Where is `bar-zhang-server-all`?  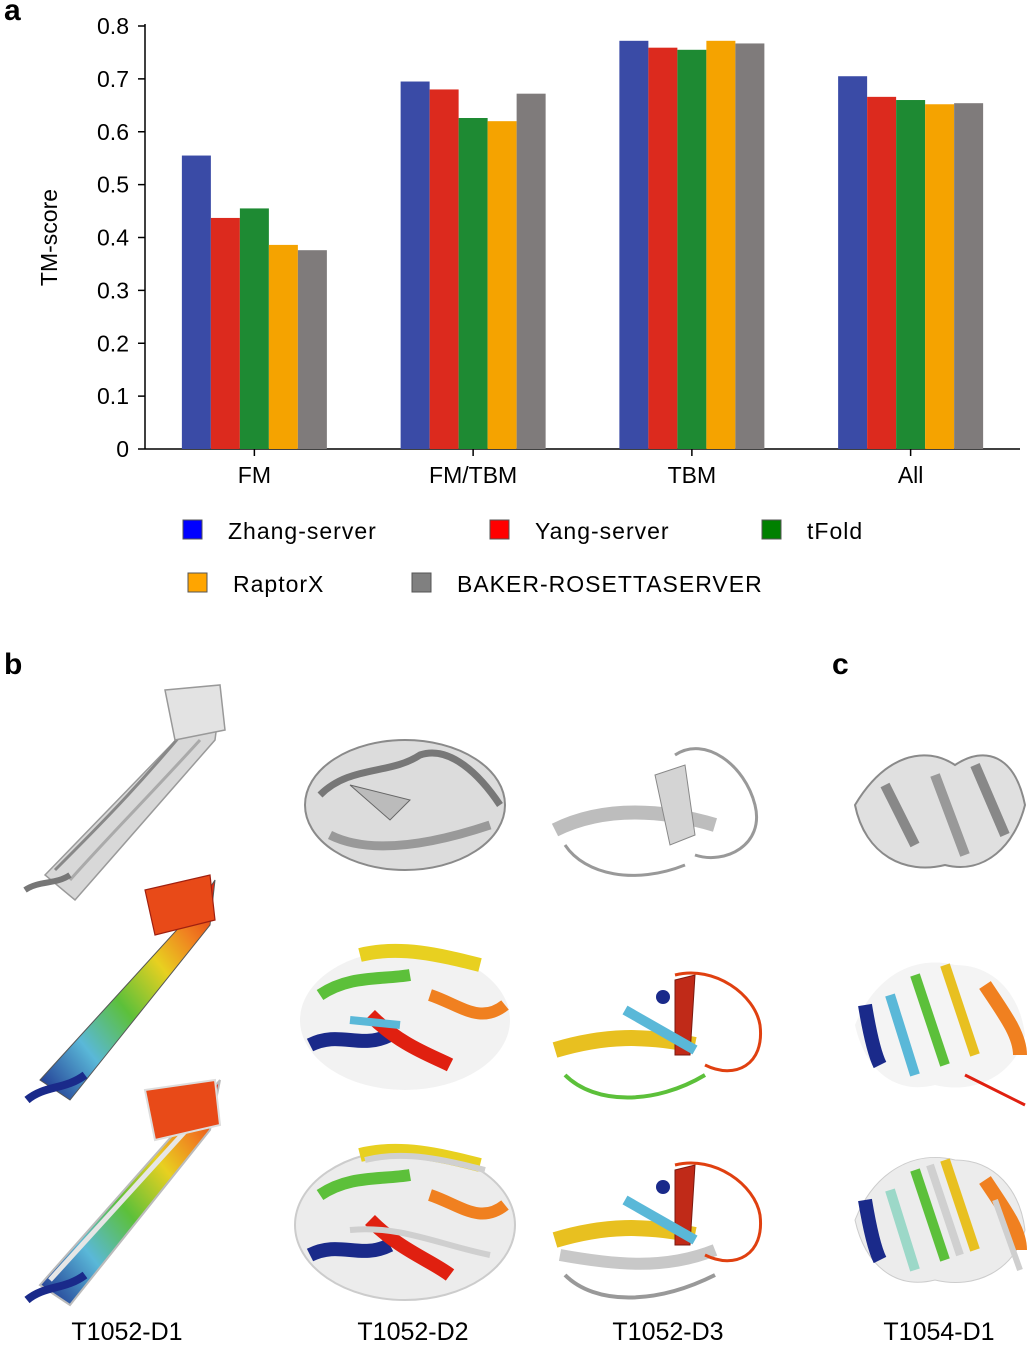 bar-zhang-server-all is located at coordinates (853, 262).